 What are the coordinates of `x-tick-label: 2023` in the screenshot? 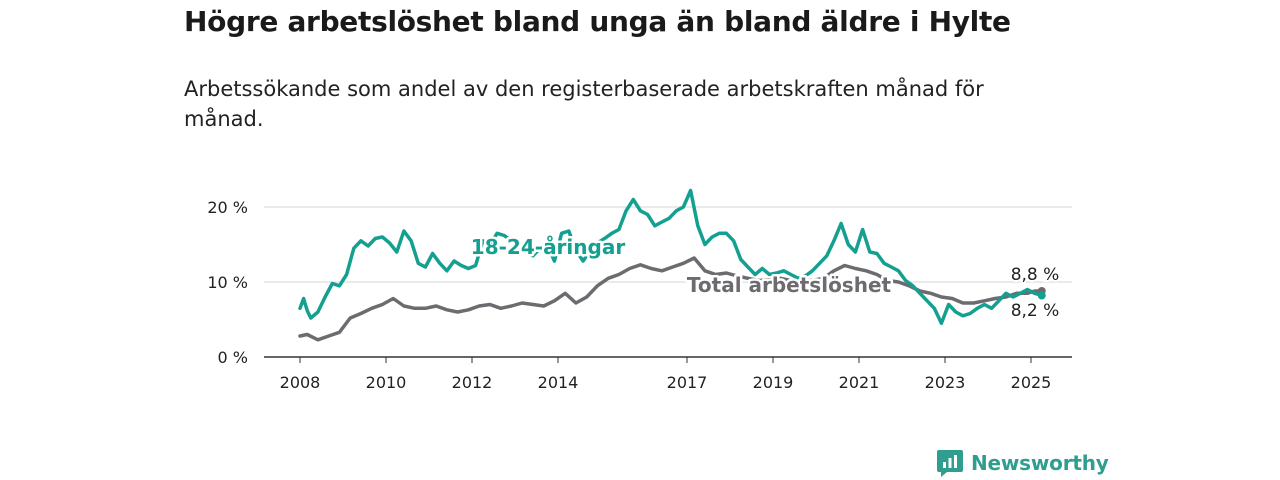 It's located at (945, 382).